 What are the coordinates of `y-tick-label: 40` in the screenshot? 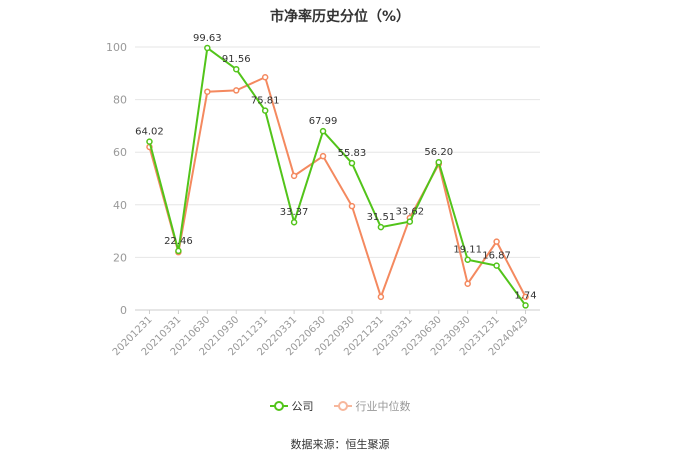 It's located at (120, 205).